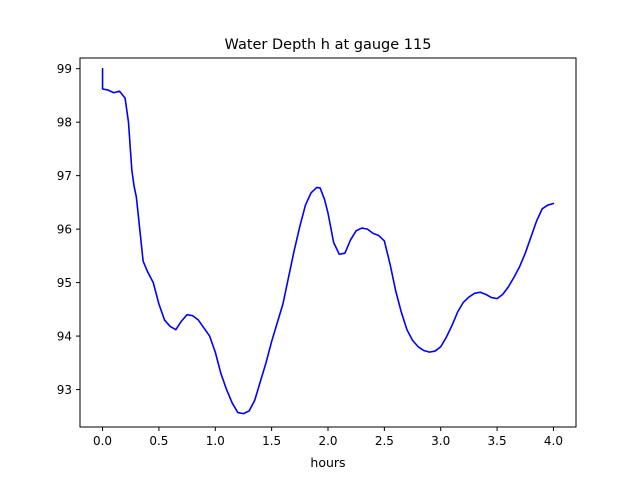  What do you see at coordinates (327, 441) in the screenshot?
I see `x-tick-label: 2.0` at bounding box center [327, 441].